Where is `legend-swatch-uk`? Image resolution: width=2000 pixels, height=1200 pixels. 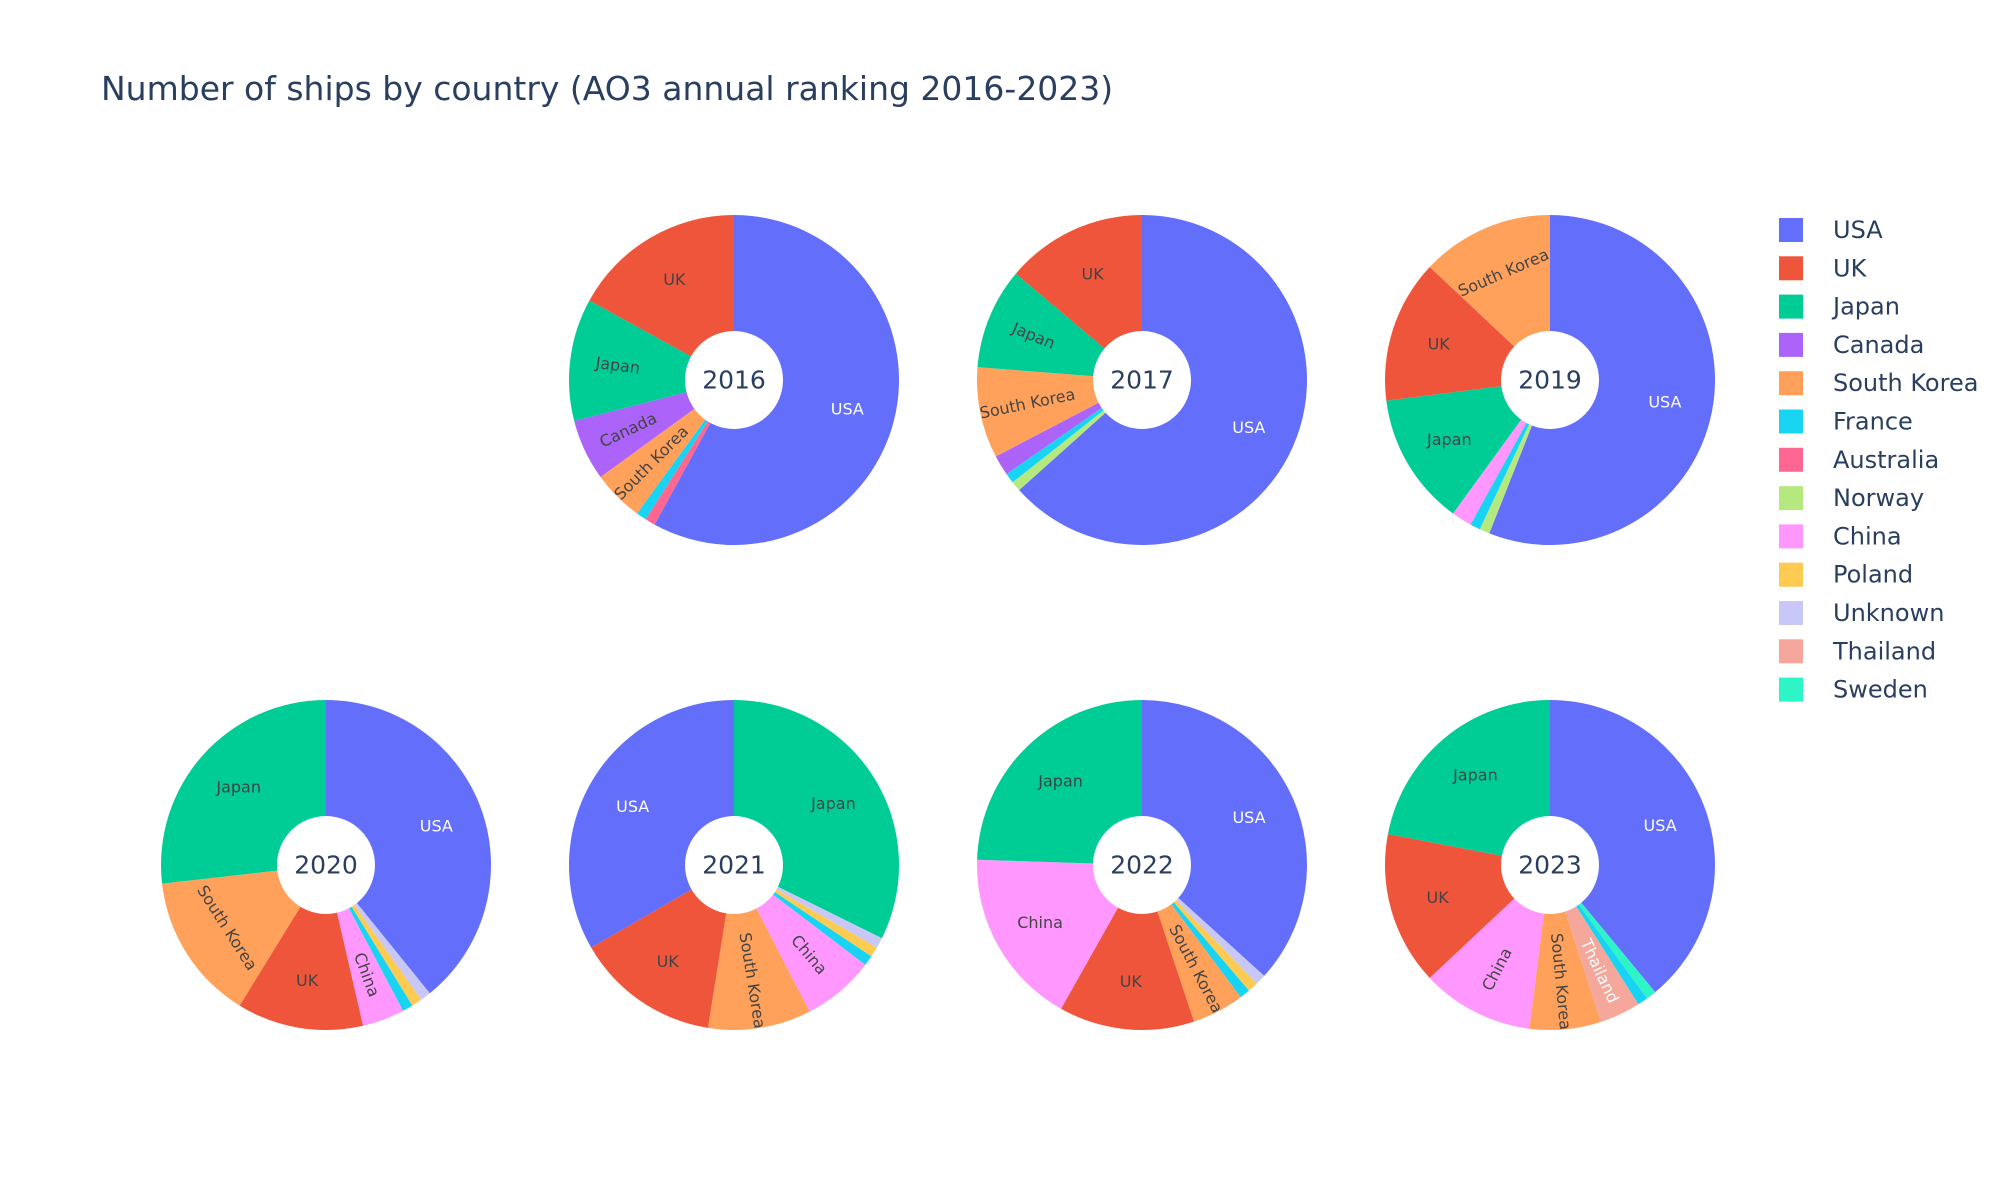
legend-swatch-uk is located at coordinates (1791, 268).